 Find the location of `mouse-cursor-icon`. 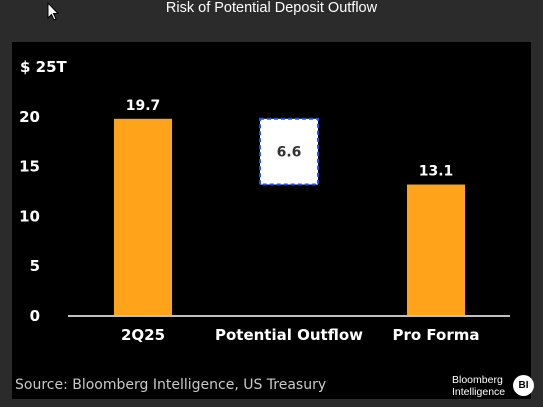

mouse-cursor-icon is located at coordinates (53, 11).